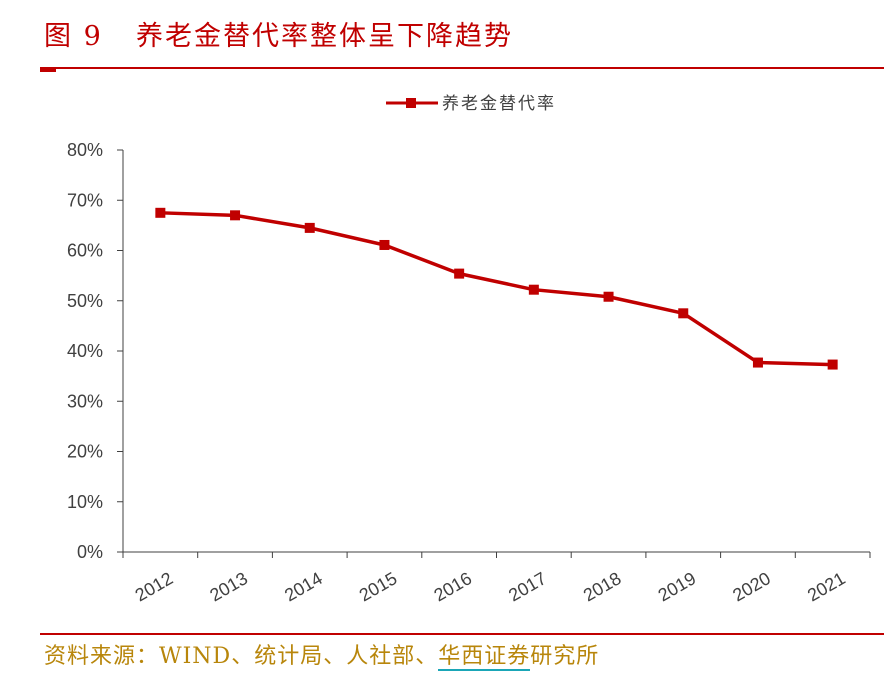 Image resolution: width=884 pixels, height=686 pixels. I want to click on source-suffix: 研究所, so click(564, 656).